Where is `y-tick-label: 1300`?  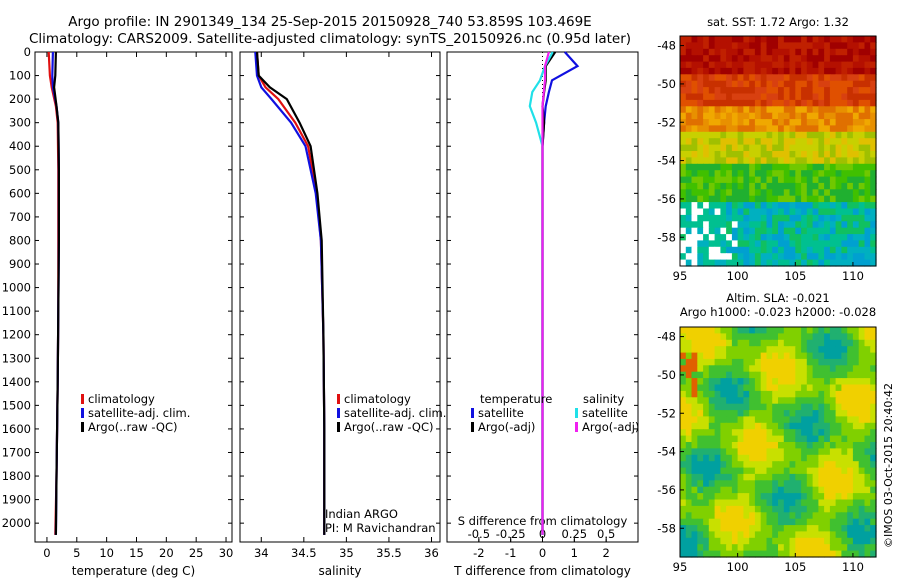 y-tick-label: 1300 is located at coordinates (16, 358).